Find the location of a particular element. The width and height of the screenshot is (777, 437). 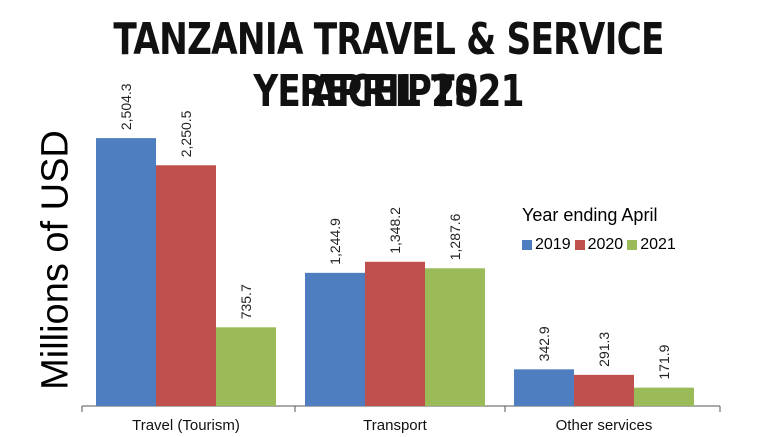

legend-item-2021: 2021 is located at coordinates (651, 245).